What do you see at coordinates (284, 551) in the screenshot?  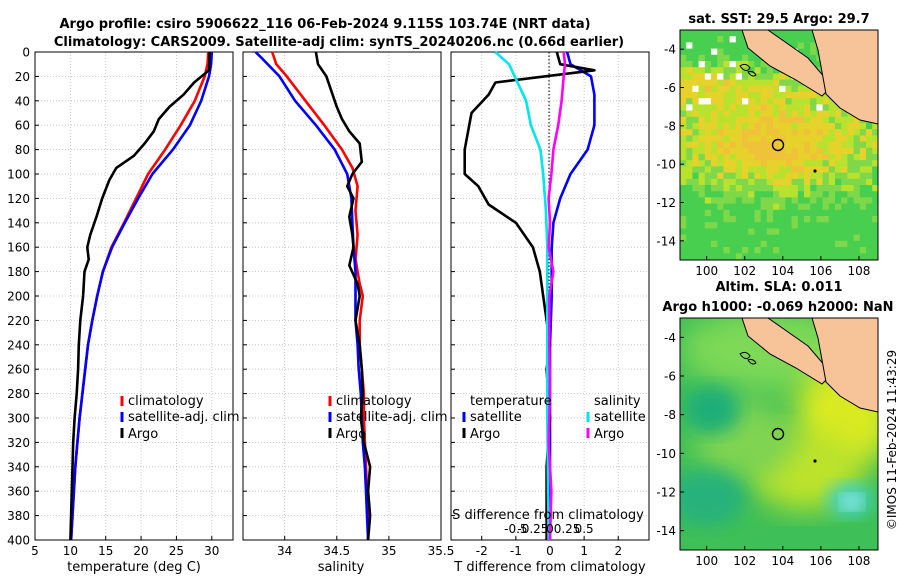 I see `x-tick-label: 34` at bounding box center [284, 551].